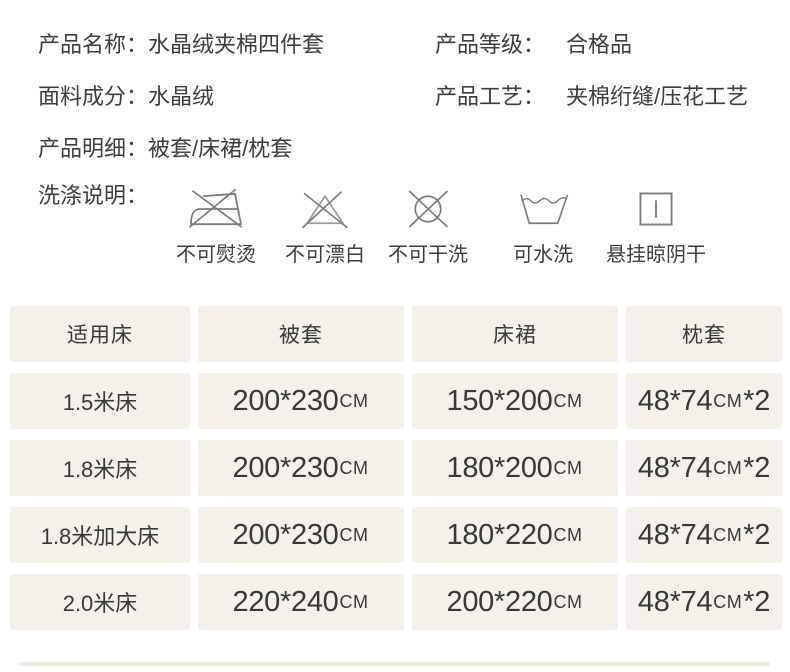 Image resolution: width=790 pixels, height=672 pixels. I want to click on skirt-size-cell: 180*220 CM, so click(515, 535).